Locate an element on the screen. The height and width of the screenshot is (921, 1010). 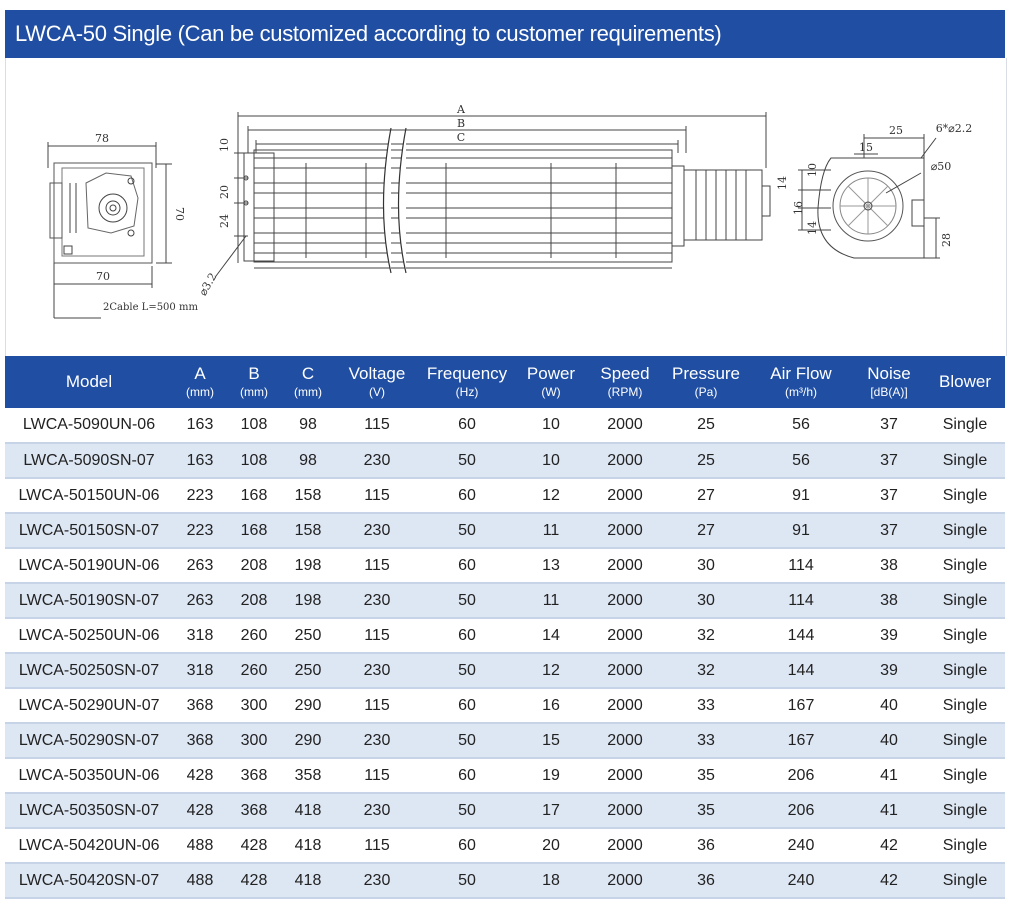
table-cell: 11 is located at coordinates (551, 600).